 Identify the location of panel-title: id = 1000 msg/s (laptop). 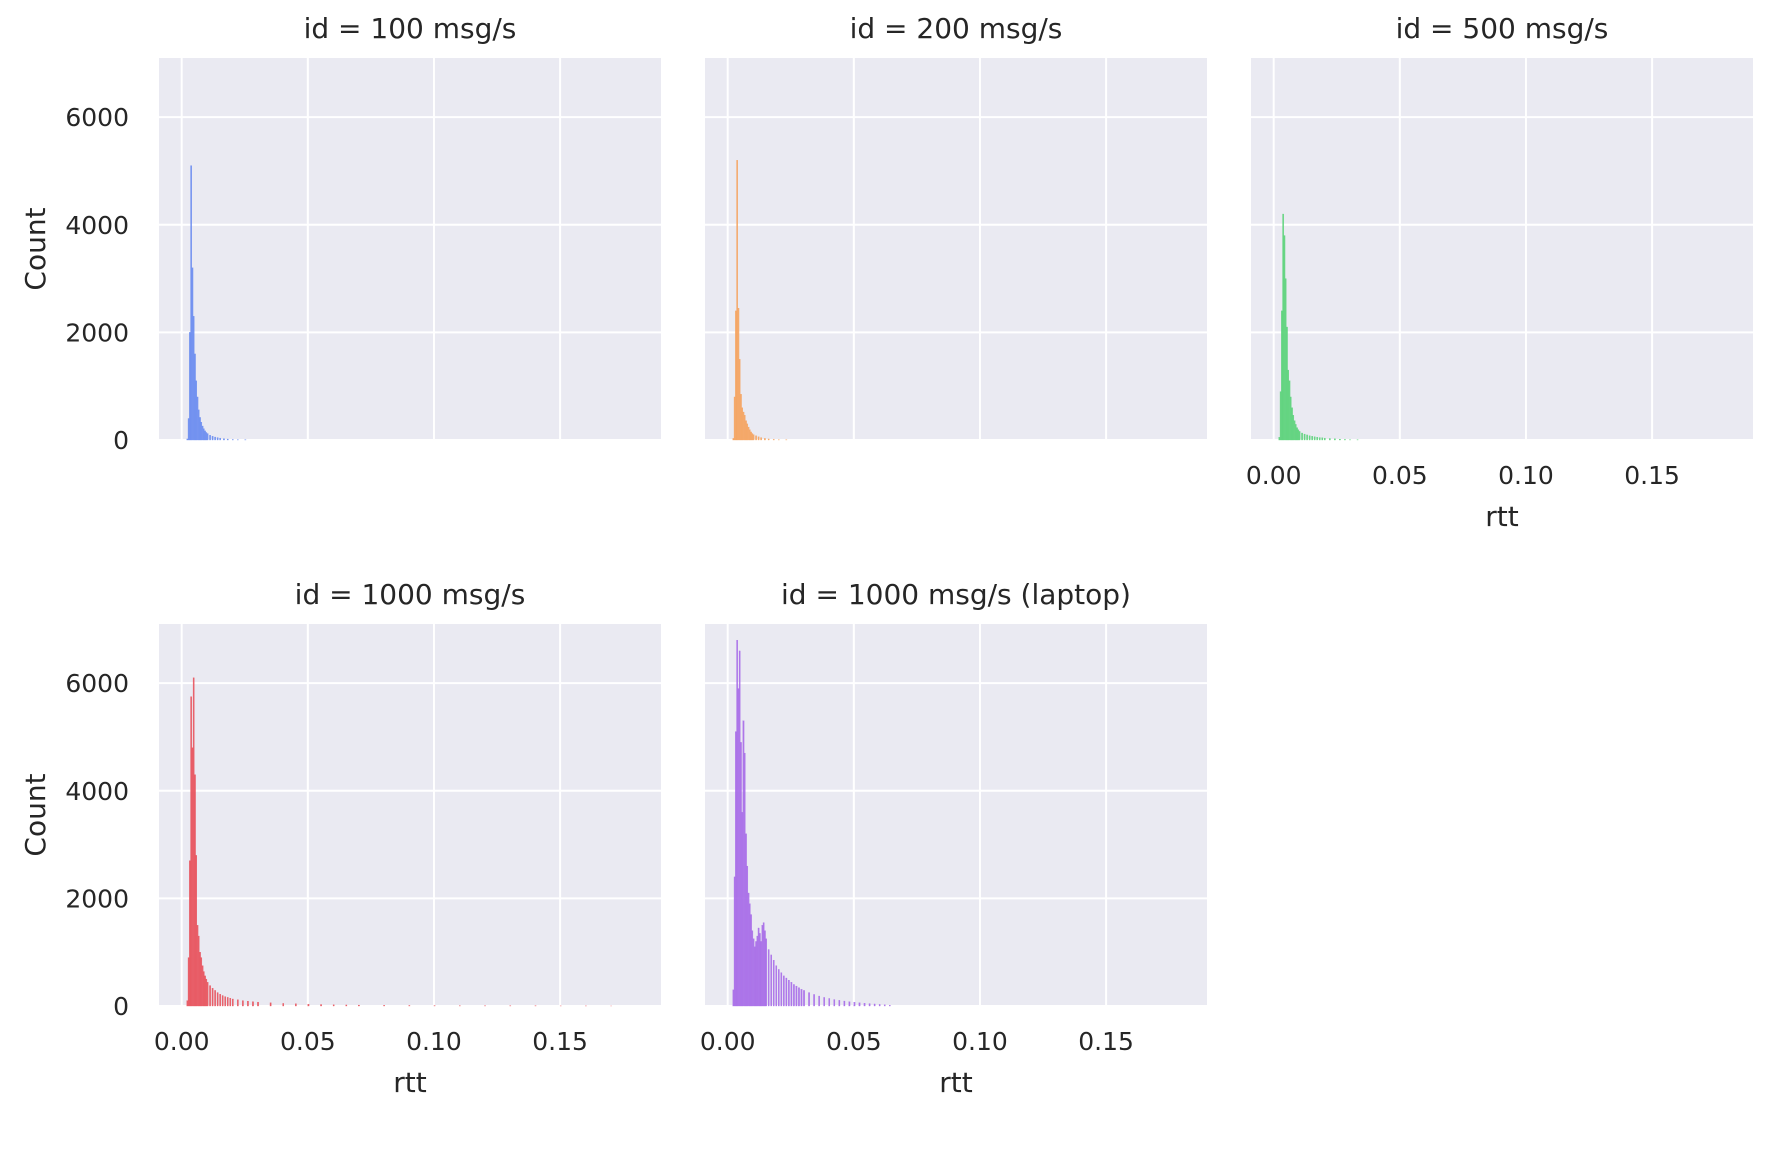
(956, 594).